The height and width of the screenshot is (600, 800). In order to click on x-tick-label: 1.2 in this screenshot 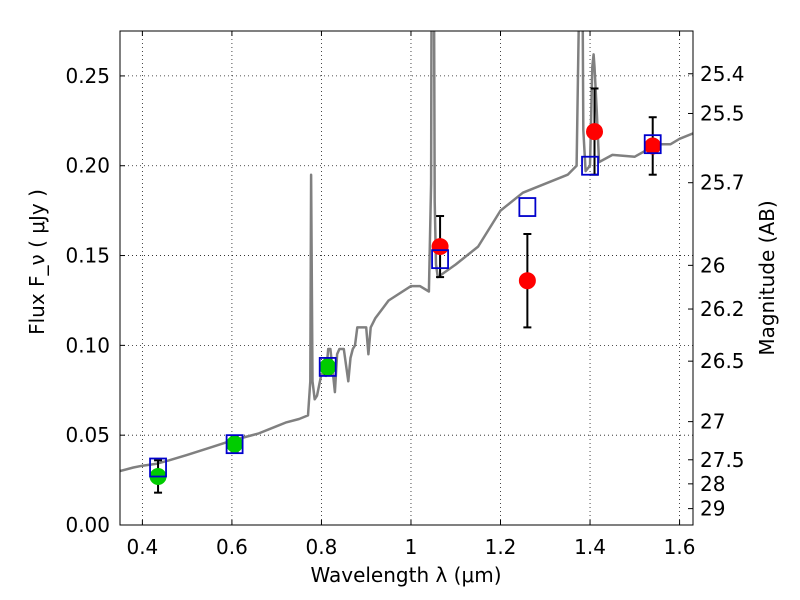, I will do `click(501, 547)`.